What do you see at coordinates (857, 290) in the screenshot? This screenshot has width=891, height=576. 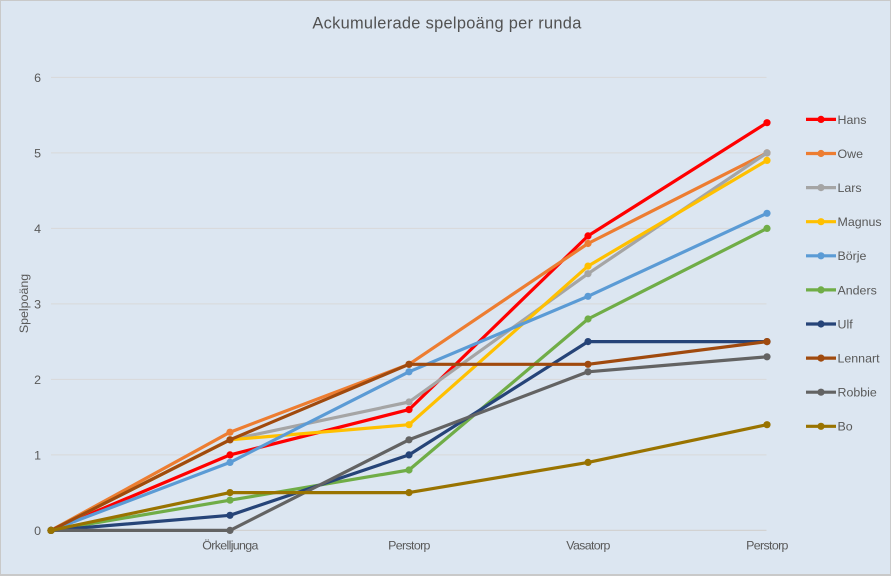 I see `svg-text: Anders` at bounding box center [857, 290].